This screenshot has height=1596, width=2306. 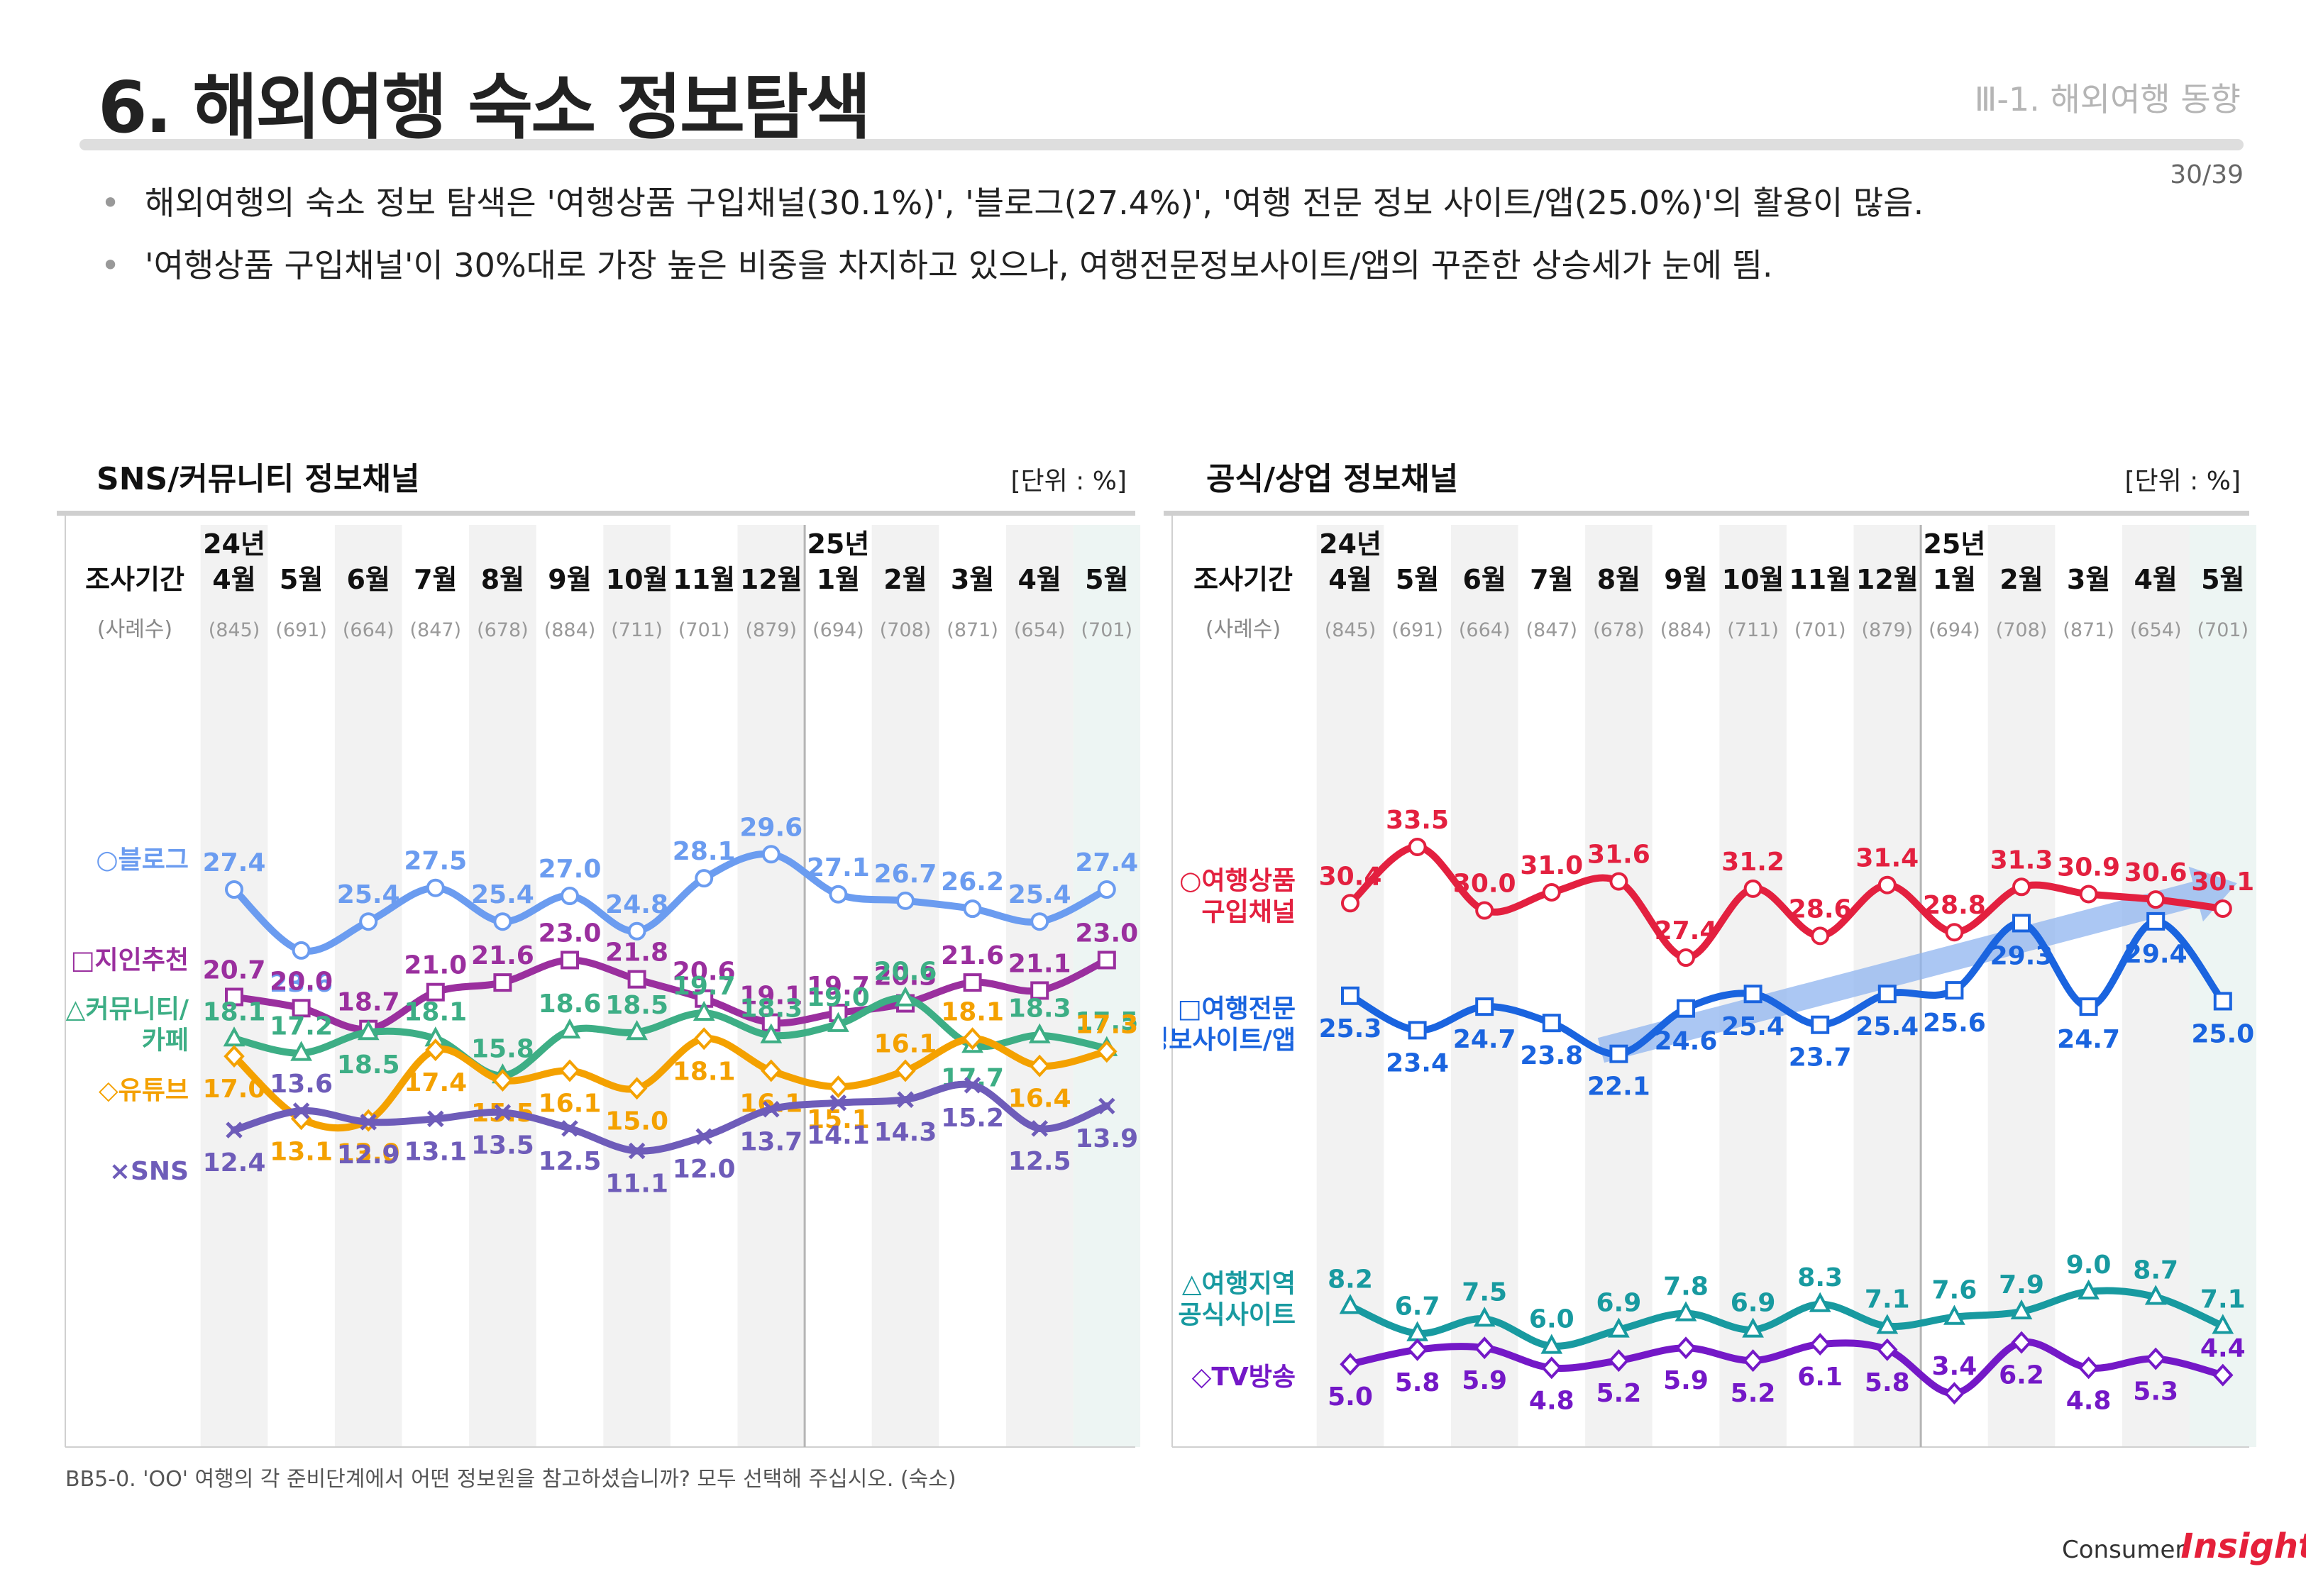 What do you see at coordinates (368, 579) in the screenshot?
I see `month-tick-label: 6월` at bounding box center [368, 579].